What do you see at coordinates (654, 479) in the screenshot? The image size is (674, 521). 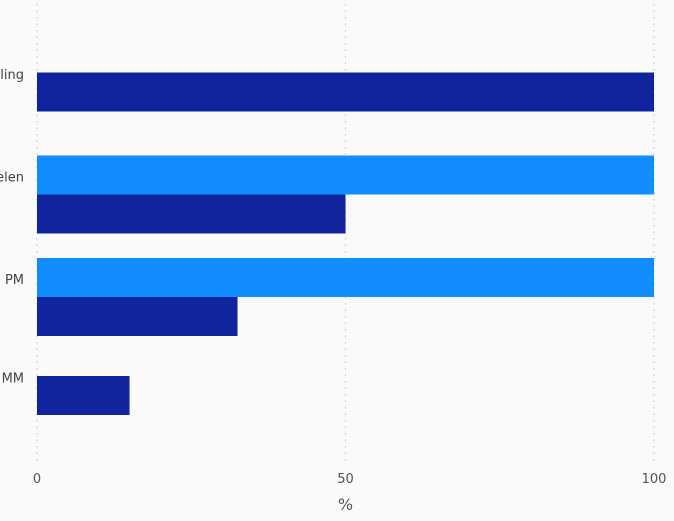 I see `x-tick-label: 100` at bounding box center [654, 479].